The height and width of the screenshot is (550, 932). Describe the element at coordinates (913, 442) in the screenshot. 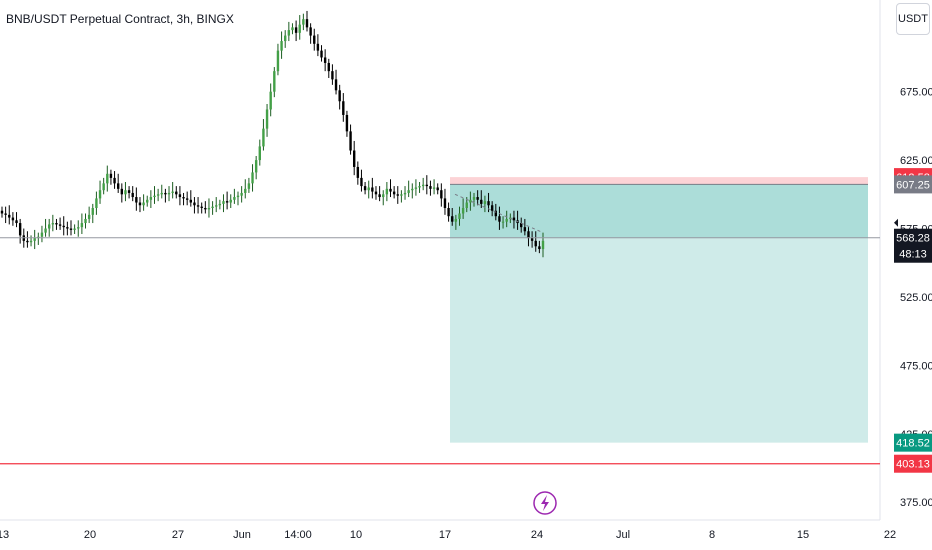

I see `target-price-tag-bg` at that location.